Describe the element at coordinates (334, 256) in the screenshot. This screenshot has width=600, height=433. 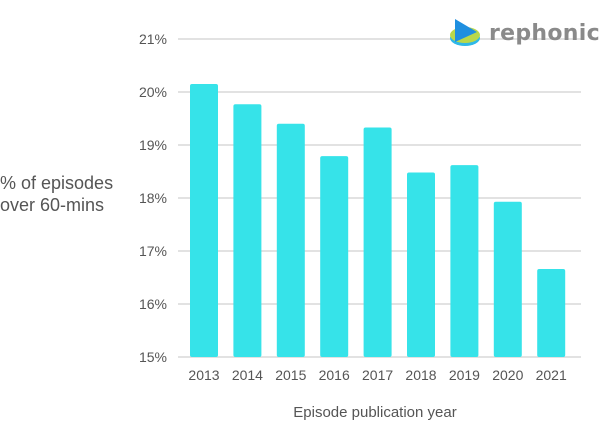
I see `bar-2016` at that location.